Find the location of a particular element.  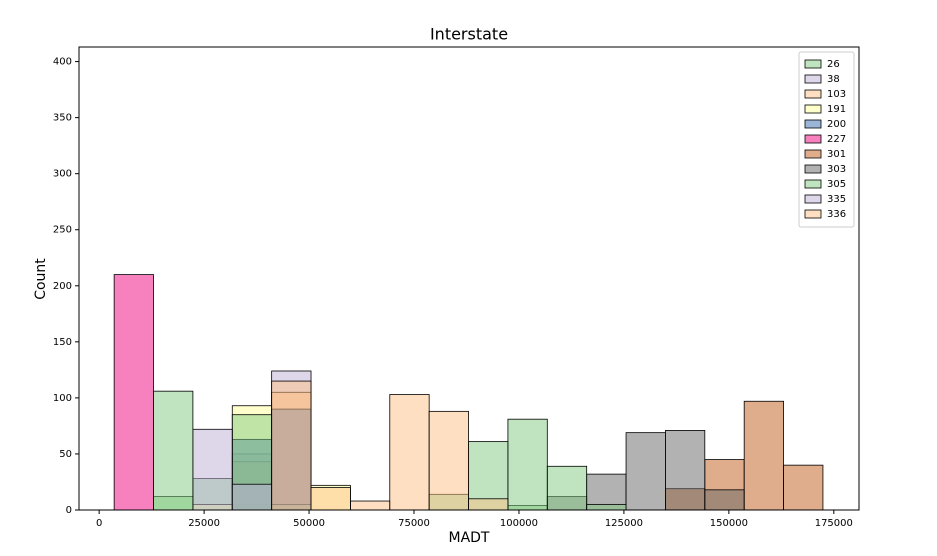

x-tick-label: 0 is located at coordinates (99, 523).